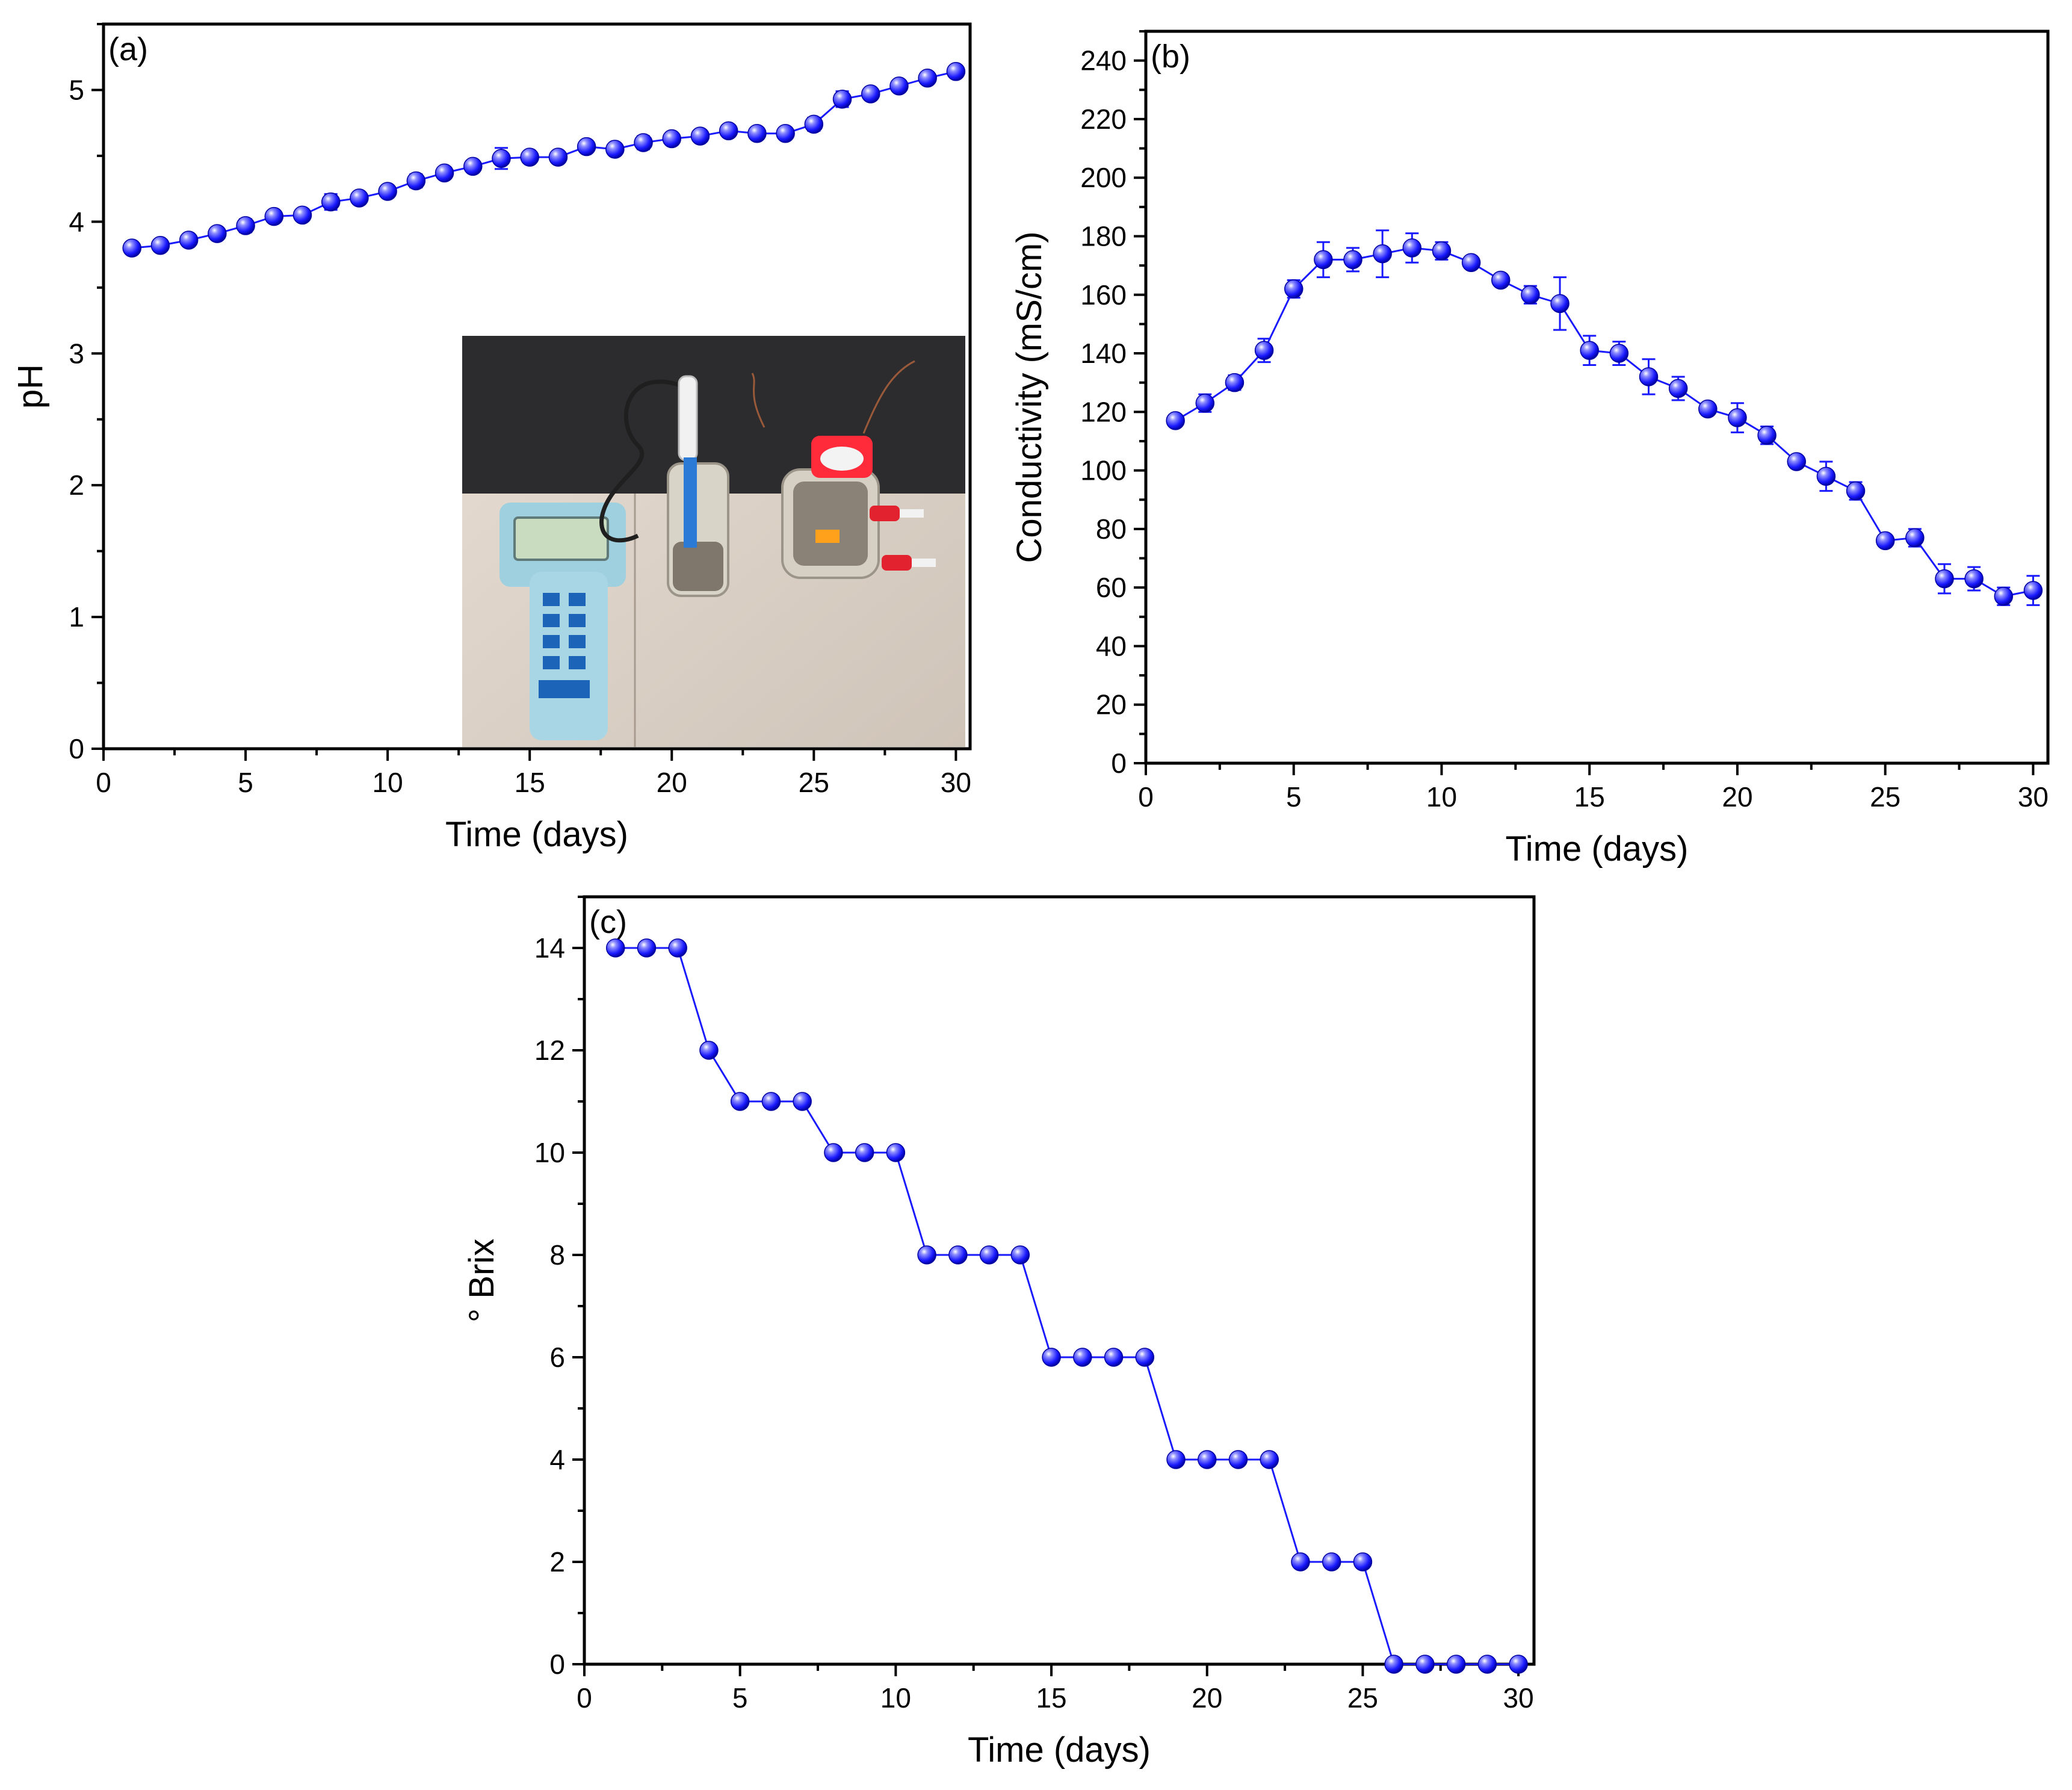 The height and width of the screenshot is (1790, 2072). What do you see at coordinates (1029, 397) in the screenshot?
I see `y-axis-title: Conductivity (mS/cm)` at bounding box center [1029, 397].